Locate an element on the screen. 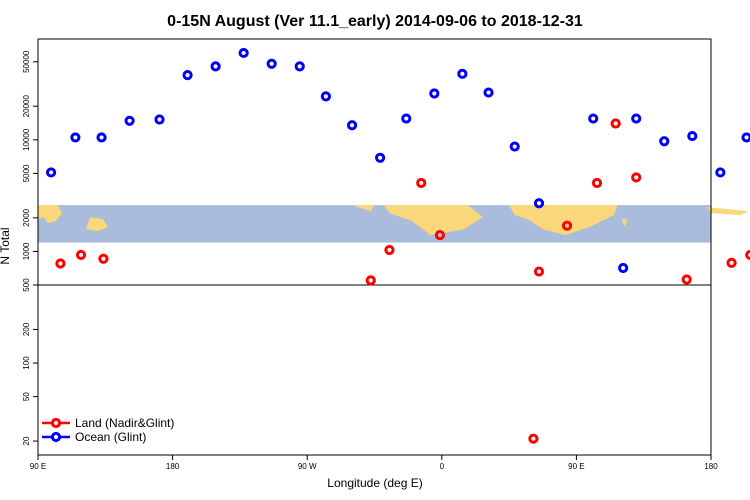 The width and height of the screenshot is (750, 500). map-australia-east is located at coordinates (97, 224).